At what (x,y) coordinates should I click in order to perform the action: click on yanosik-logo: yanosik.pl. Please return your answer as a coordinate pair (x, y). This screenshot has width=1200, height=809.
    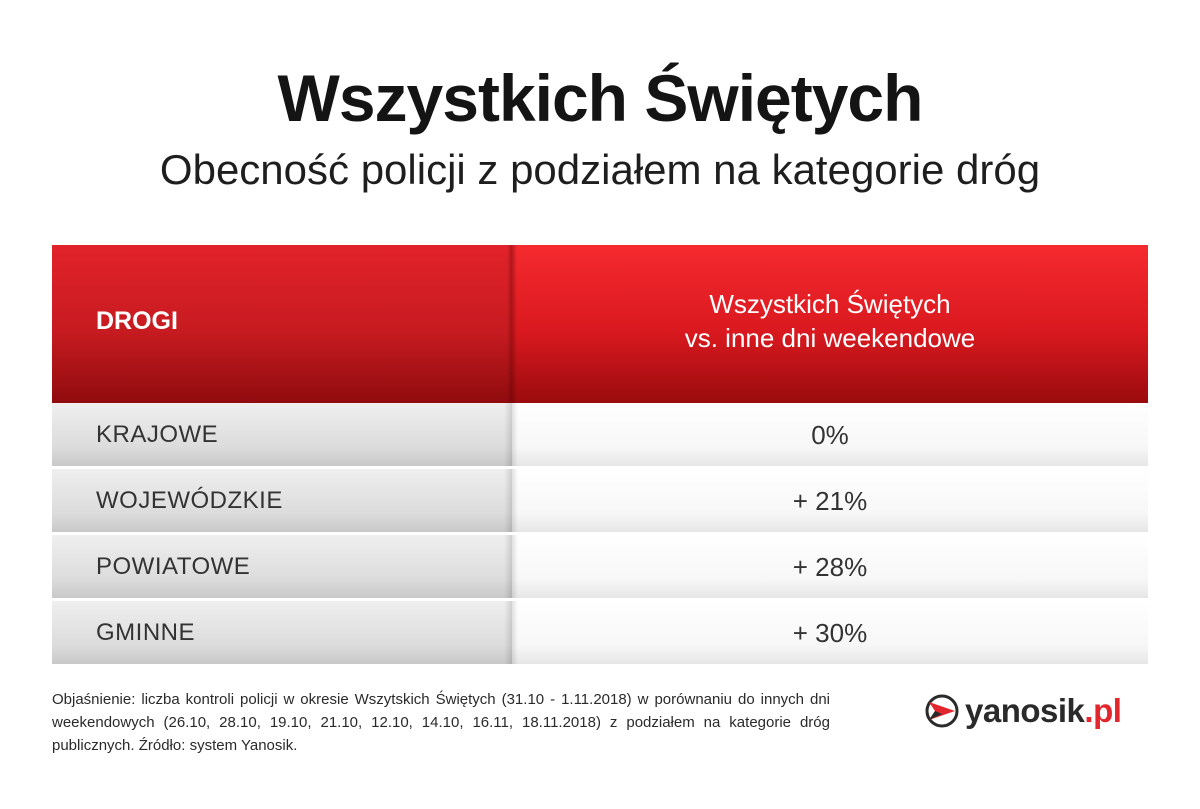
    Looking at the image, I should click on (1038, 712).